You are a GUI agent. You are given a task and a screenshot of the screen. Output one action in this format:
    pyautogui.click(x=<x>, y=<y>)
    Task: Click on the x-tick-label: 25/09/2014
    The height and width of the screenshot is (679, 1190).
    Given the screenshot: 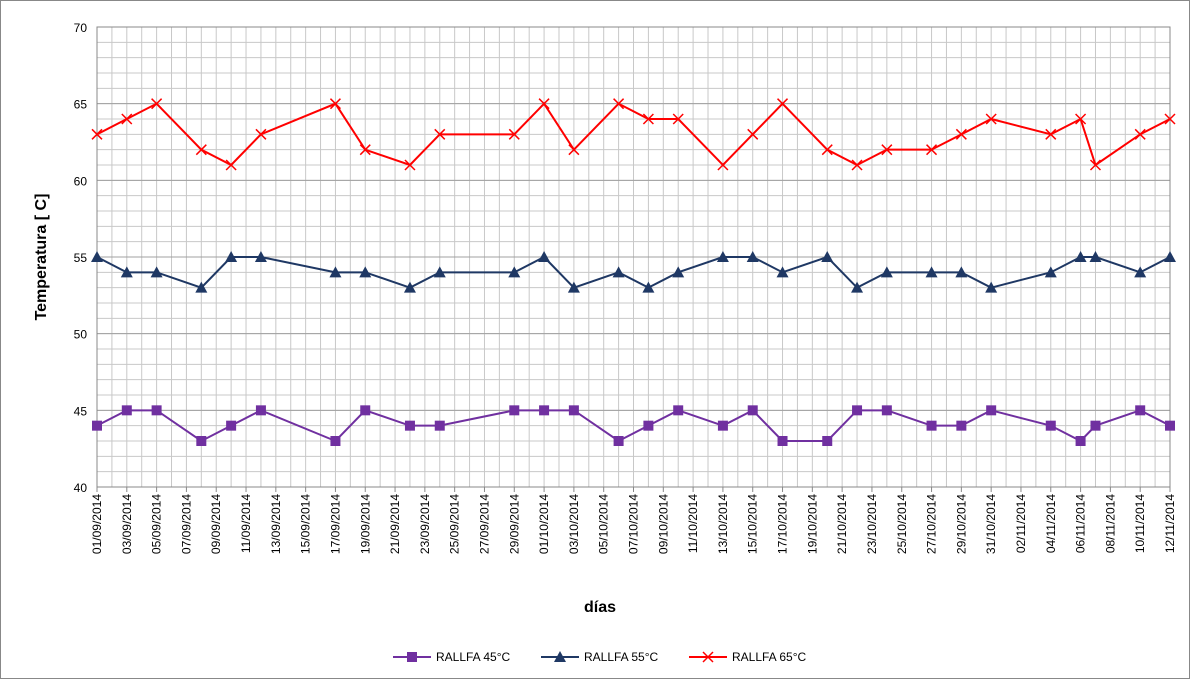 What is the action you would take?
    pyautogui.click(x=455, y=524)
    